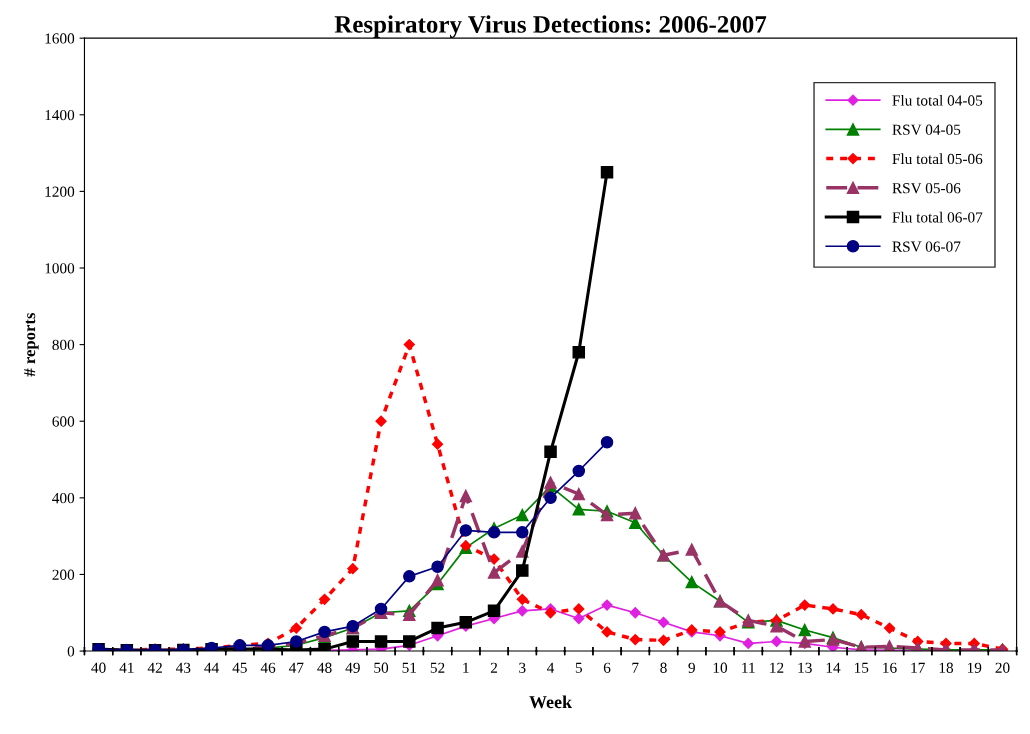 This screenshot has height=734, width=1030. What do you see at coordinates (578, 667) in the screenshot?
I see `x-tick-label: 5` at bounding box center [578, 667].